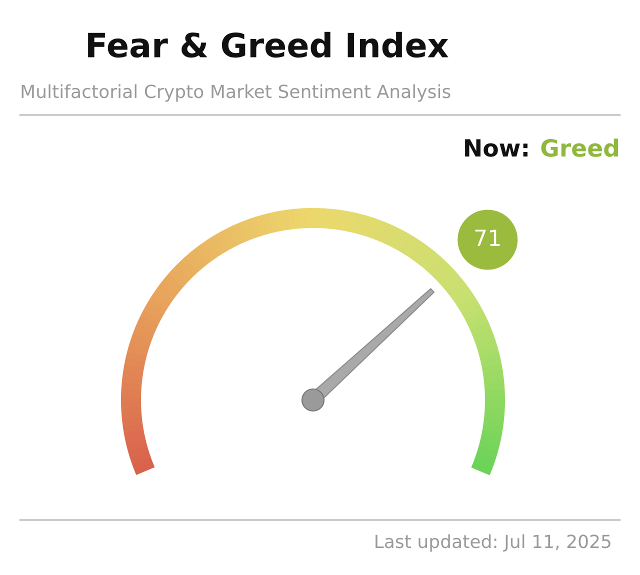  What do you see at coordinates (487, 238) in the screenshot?
I see `data-label: 71` at bounding box center [487, 238].